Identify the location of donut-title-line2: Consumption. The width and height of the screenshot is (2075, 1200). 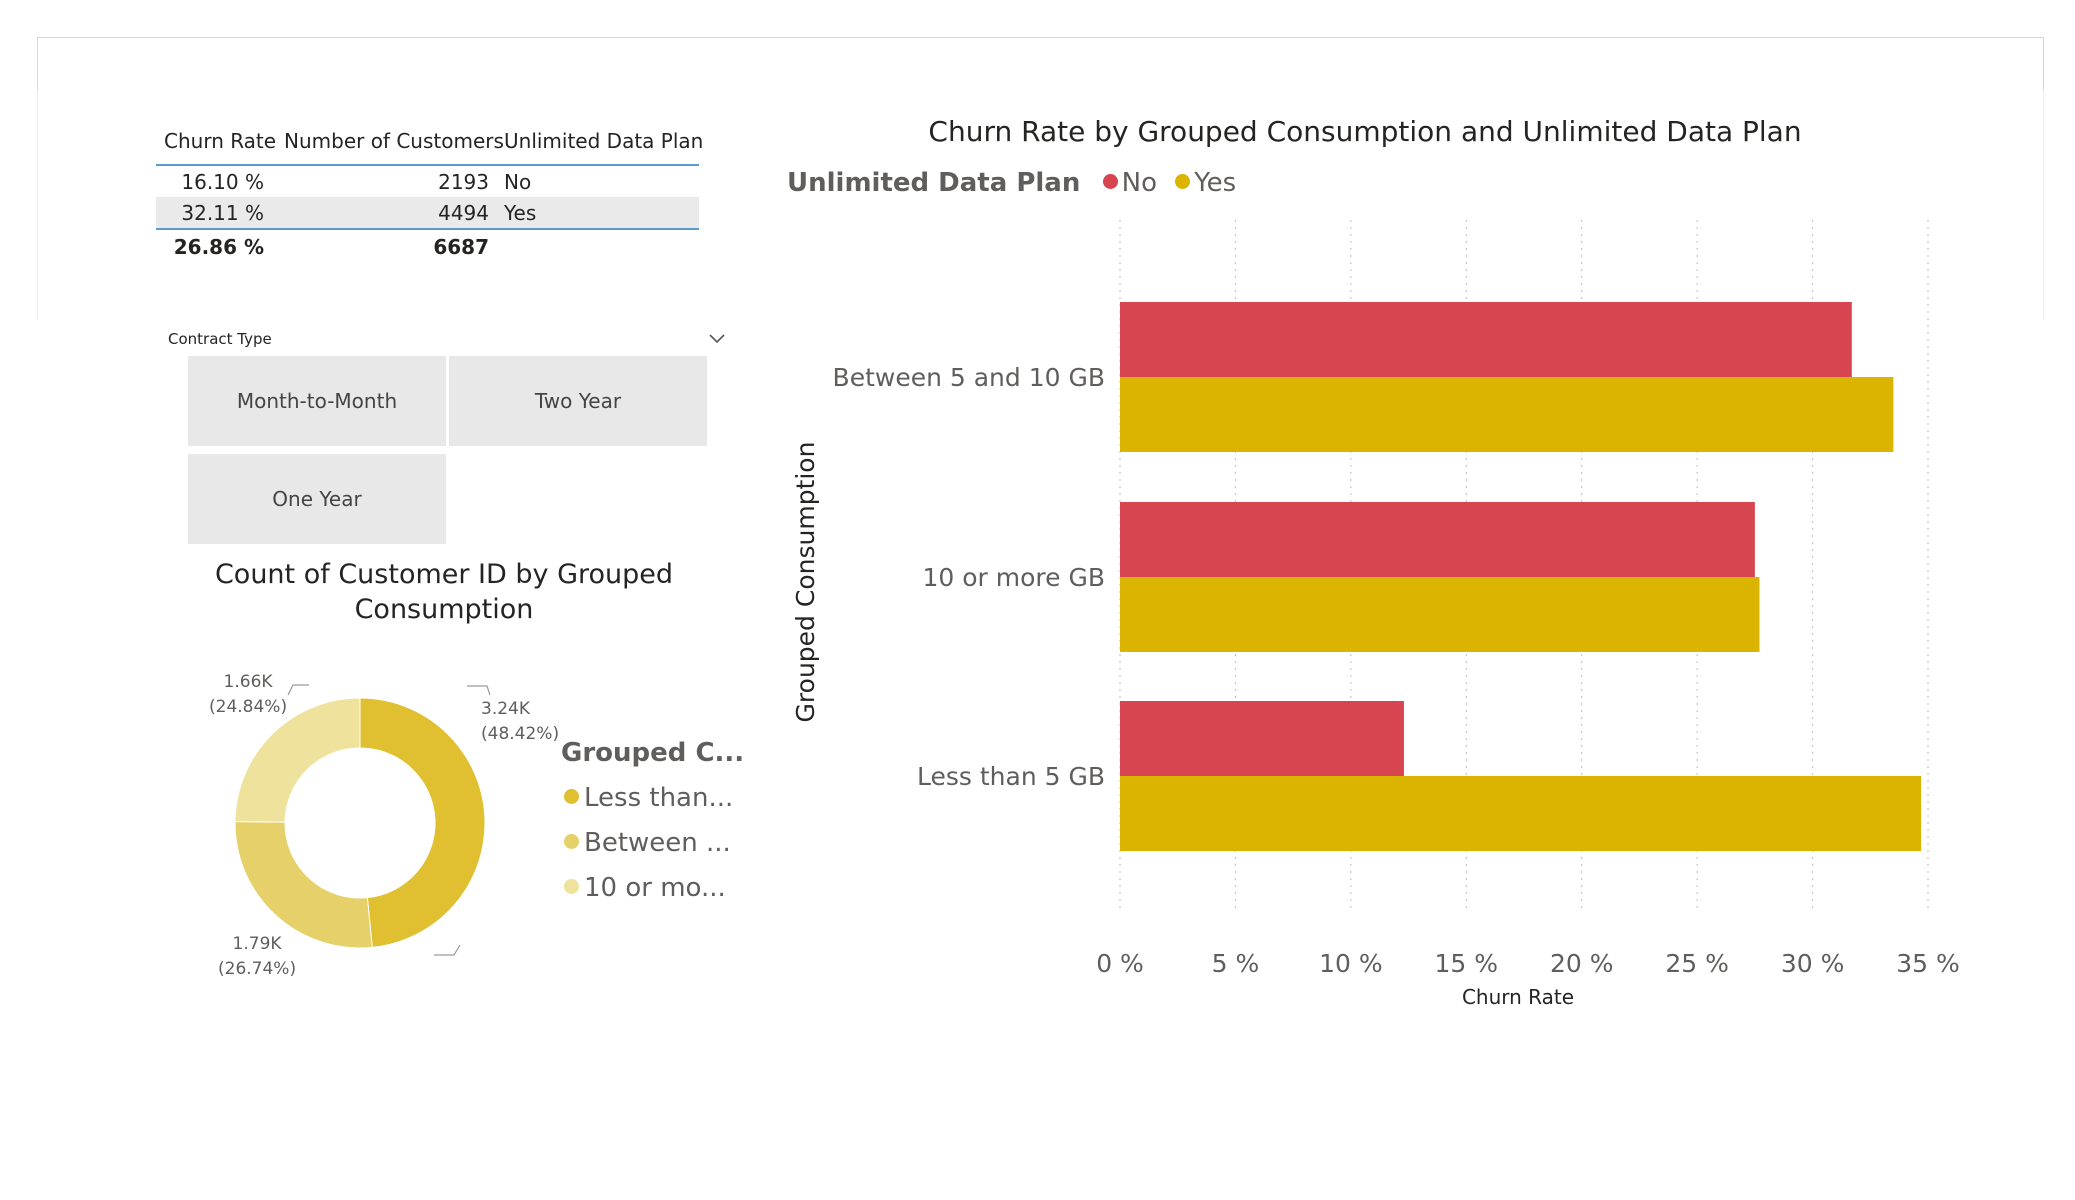
(444, 609).